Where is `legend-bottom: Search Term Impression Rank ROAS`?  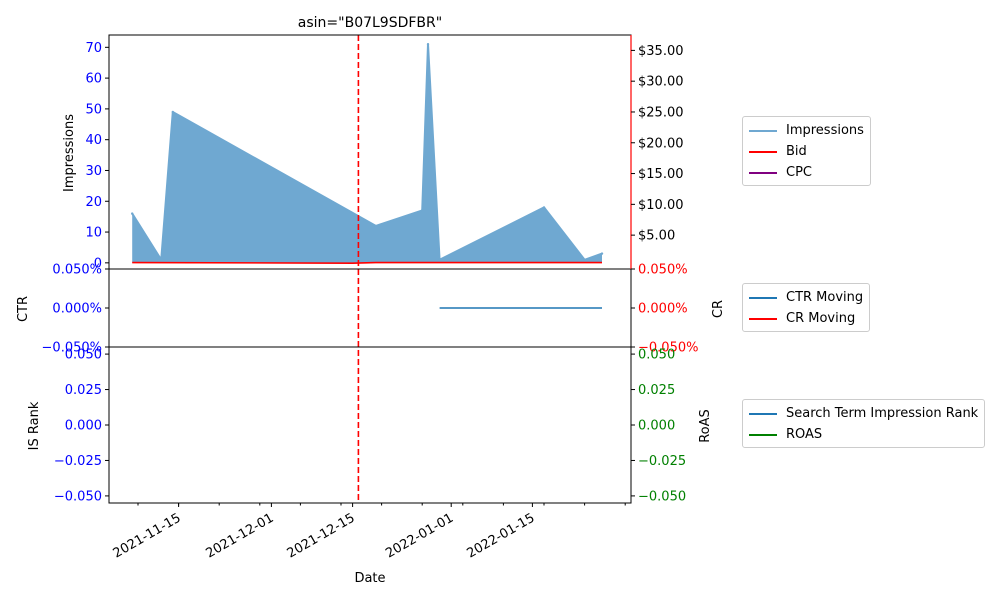
legend-bottom: Search Term Impression Rank ROAS is located at coordinates (864, 423).